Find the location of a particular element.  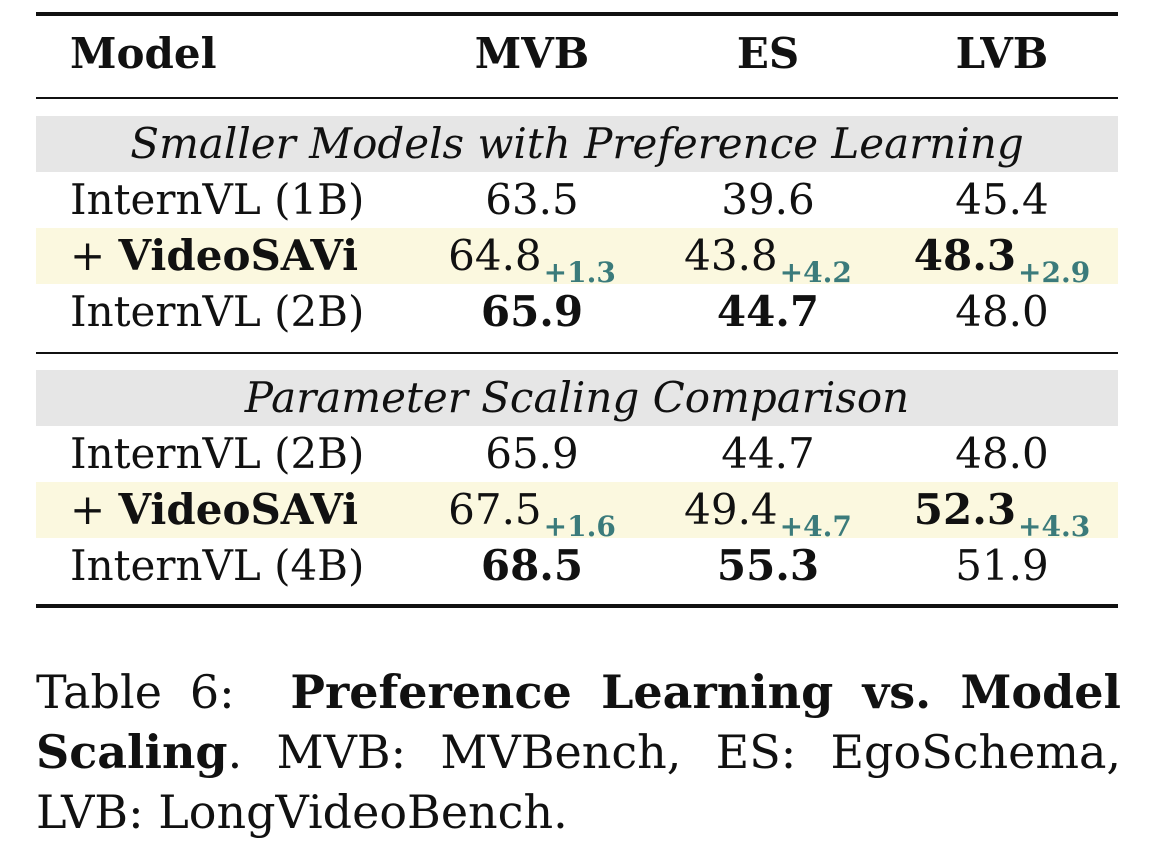

model-cell: InternVL (1B) is located at coordinates (217, 200).